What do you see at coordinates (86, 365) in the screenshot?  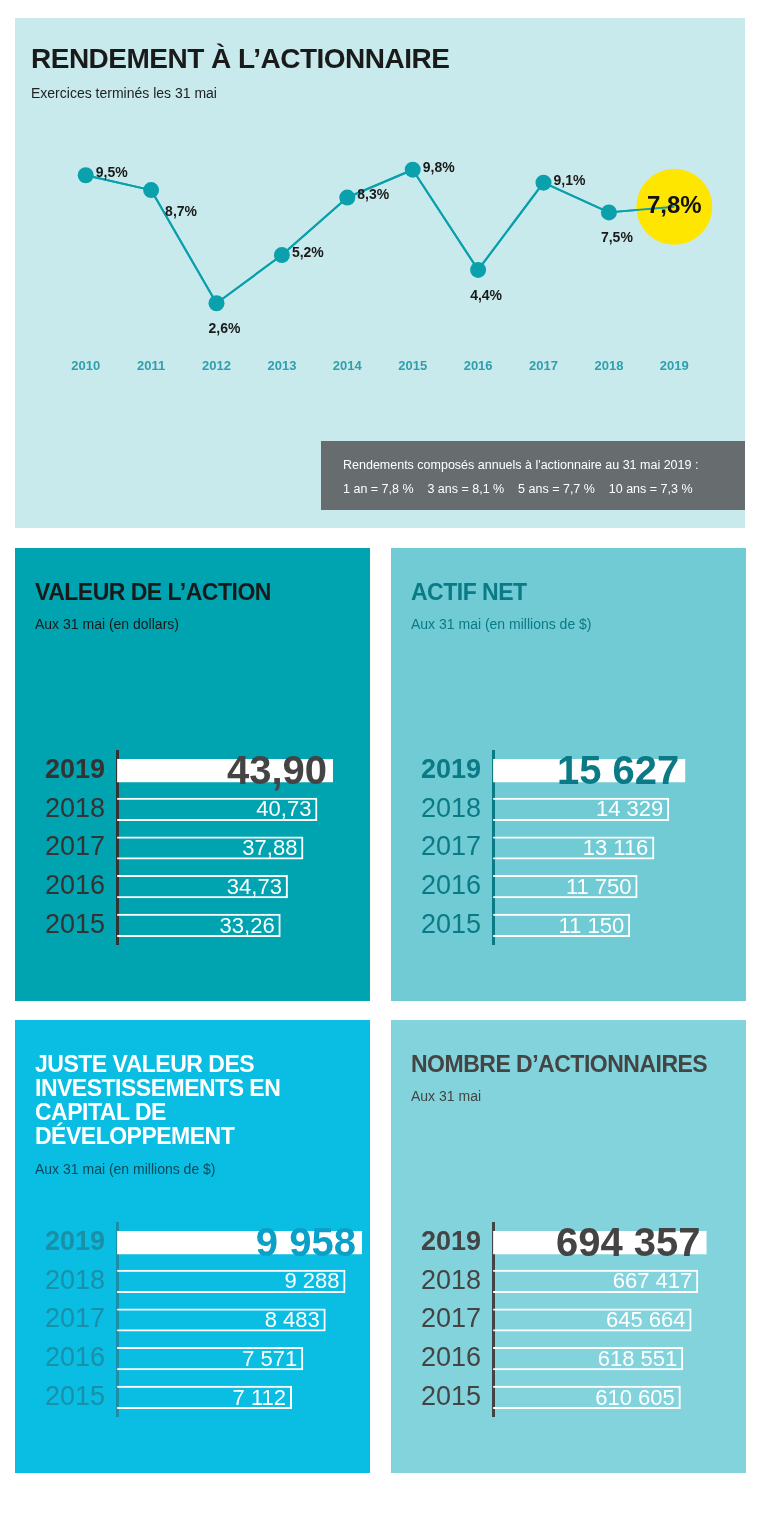 I see `x-tick-label: 2010` at bounding box center [86, 365].